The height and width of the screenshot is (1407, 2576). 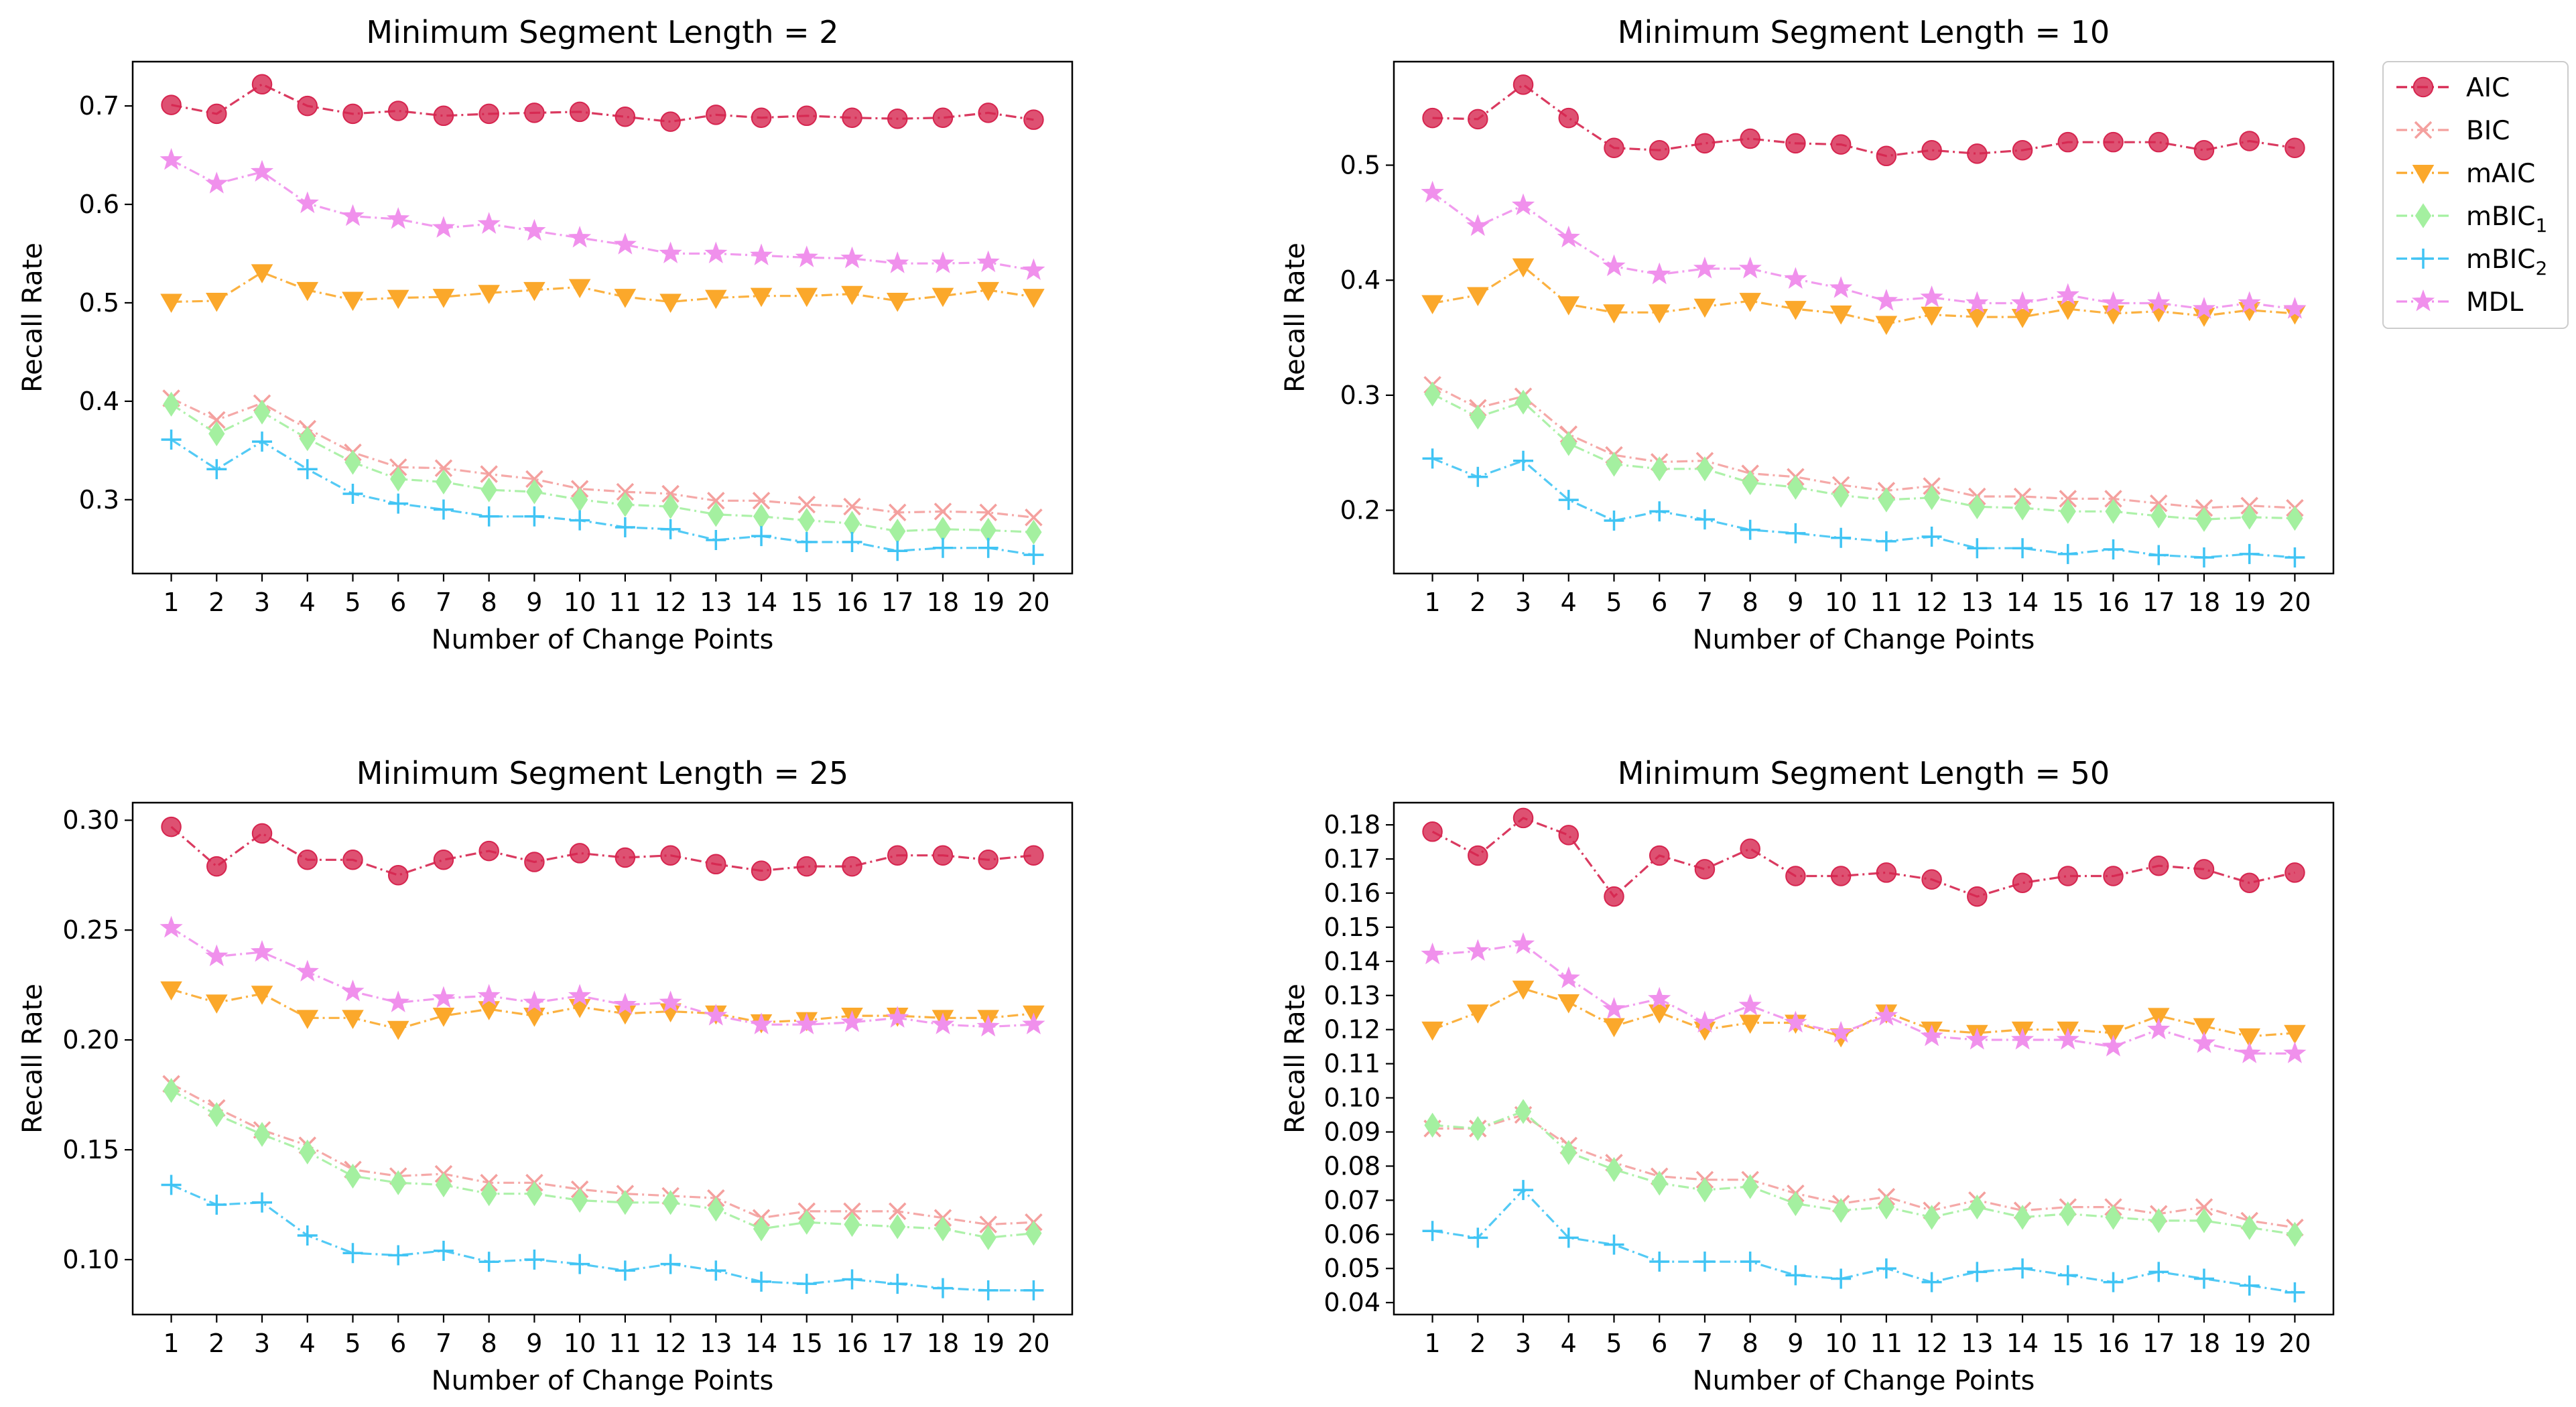 What do you see at coordinates (602, 497) in the screenshot?
I see `series-line-mBIC2` at bounding box center [602, 497].